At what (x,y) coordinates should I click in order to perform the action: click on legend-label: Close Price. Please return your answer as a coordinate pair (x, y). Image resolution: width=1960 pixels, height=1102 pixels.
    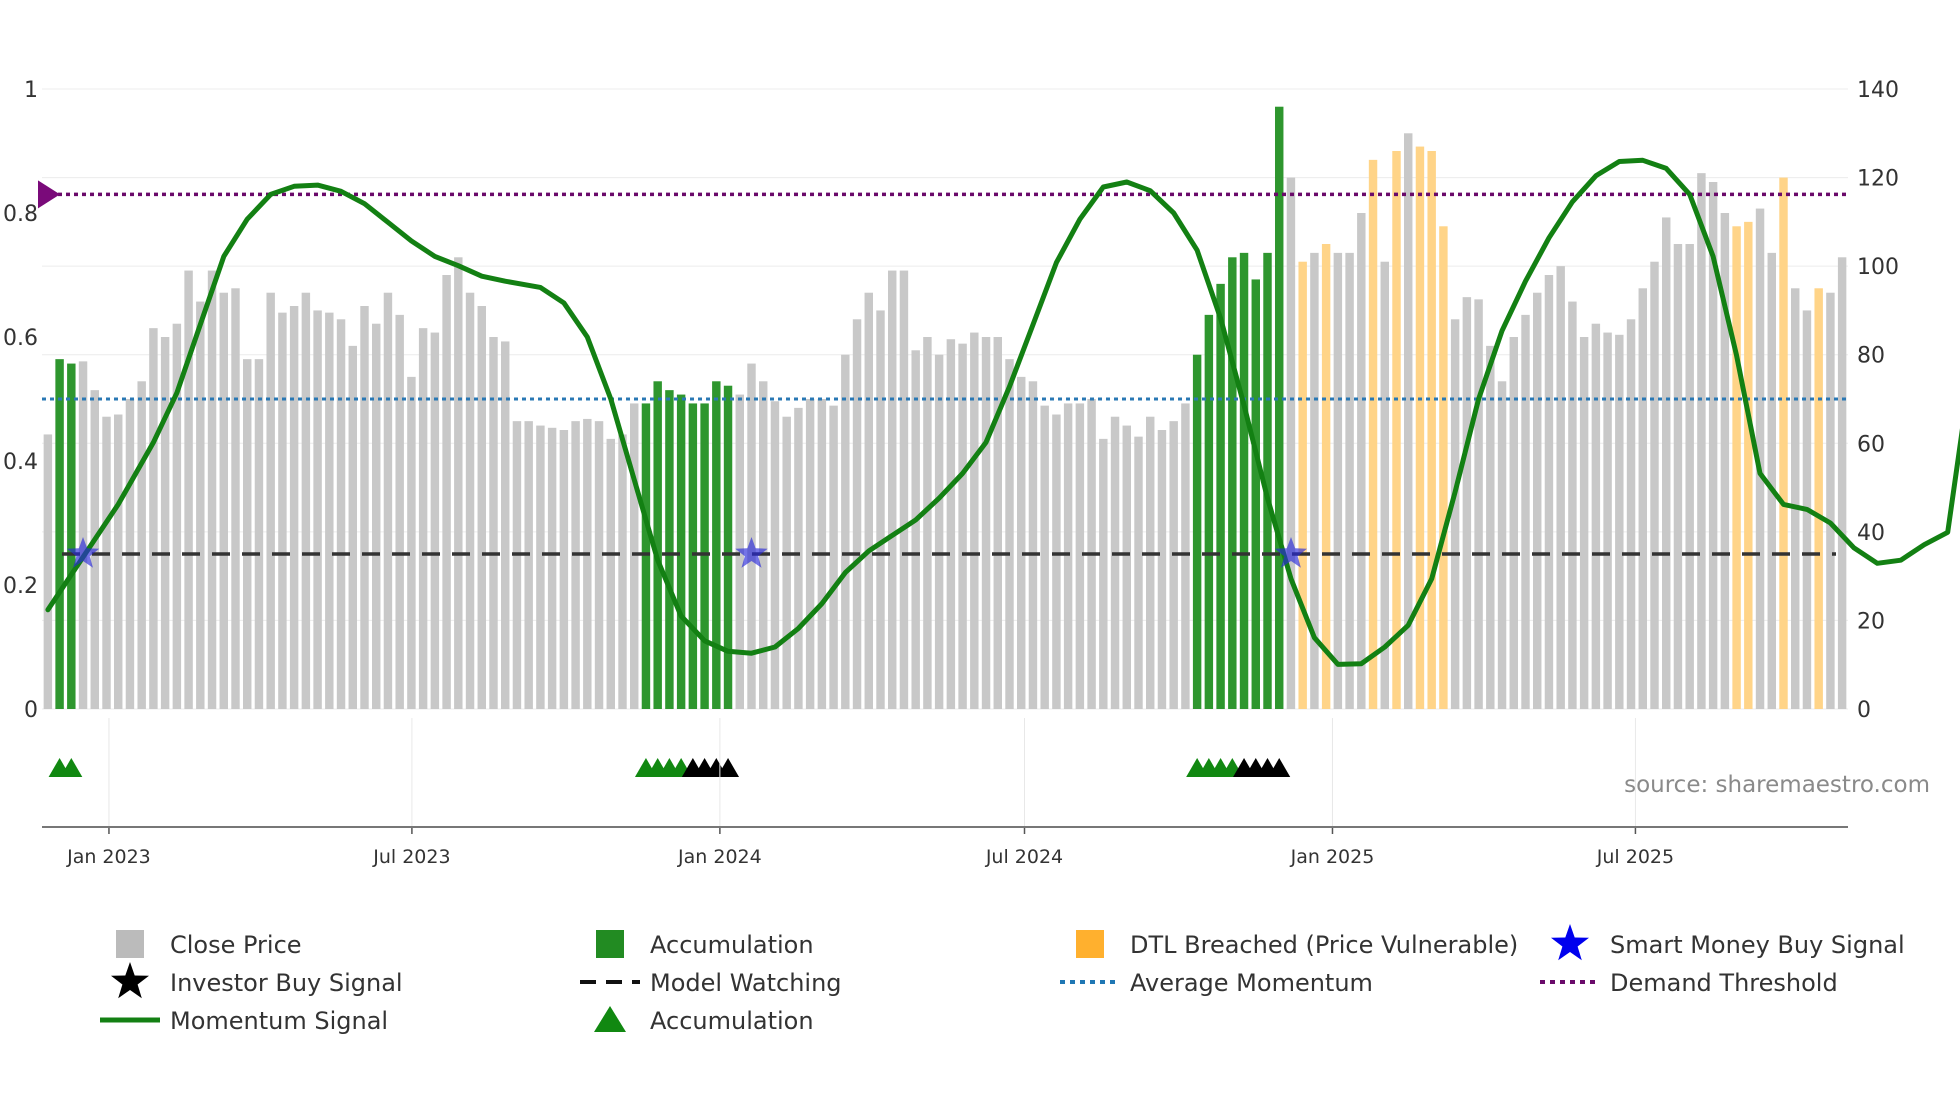
    Looking at the image, I should click on (236, 945).